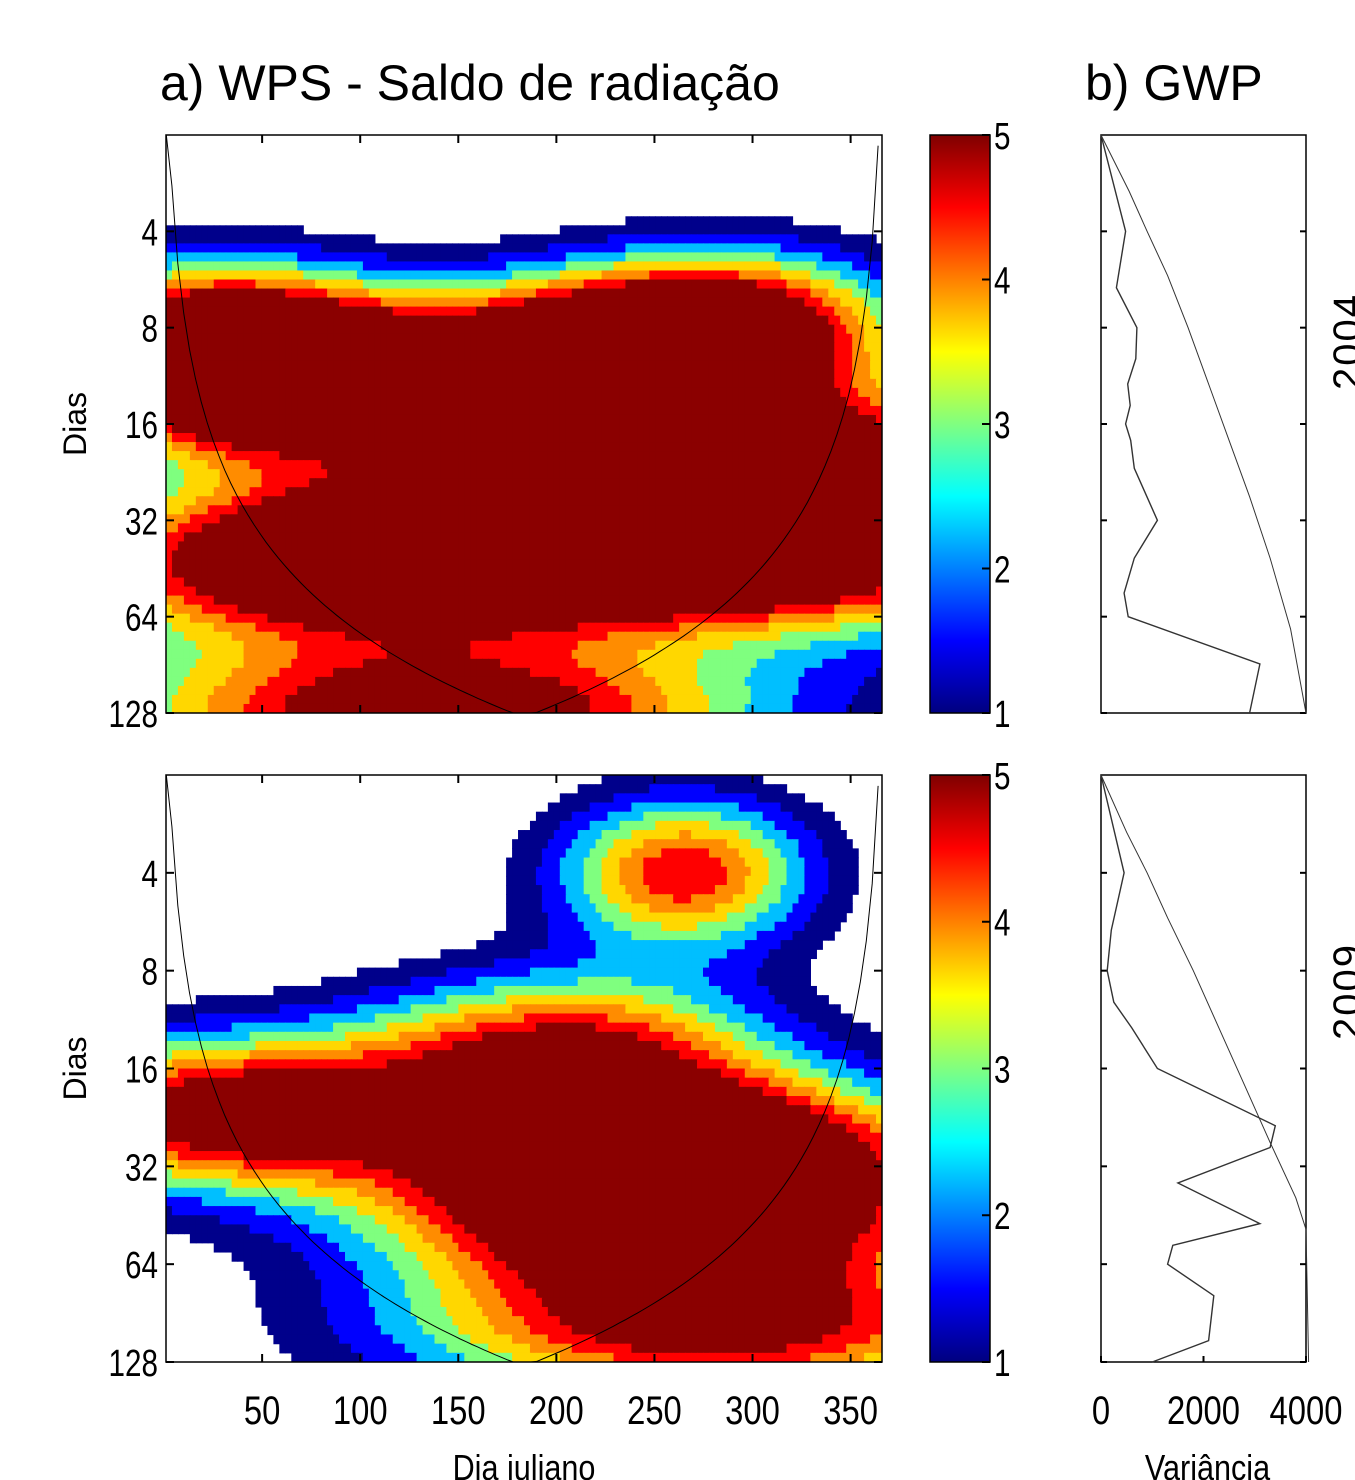  What do you see at coordinates (1174, 83) in the screenshot?
I see `gwp-title: b) GWP` at bounding box center [1174, 83].